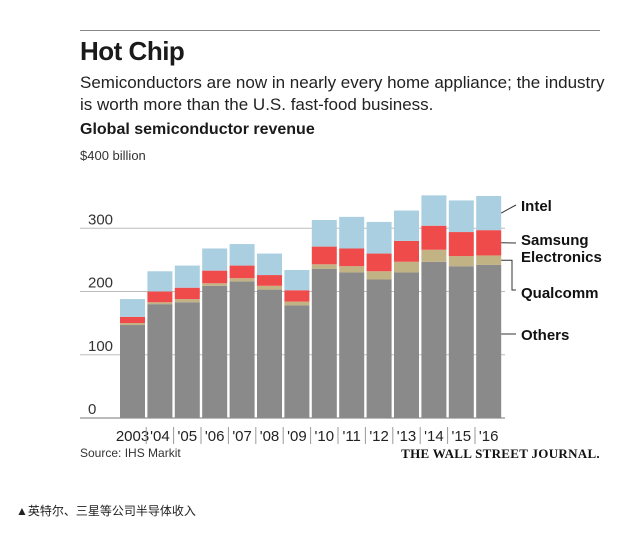 The height and width of the screenshot is (534, 640). Describe the element at coordinates (351, 436) in the screenshot. I see `x-tick-label: '11` at that location.